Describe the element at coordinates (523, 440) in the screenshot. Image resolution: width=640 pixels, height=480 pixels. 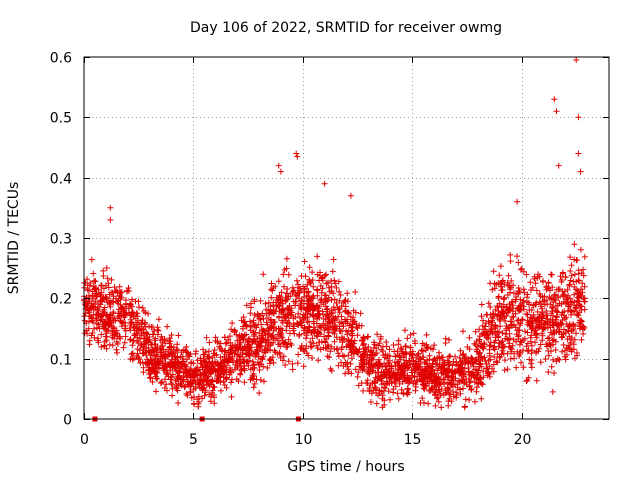
I see `x-tick-label: 20` at that location.